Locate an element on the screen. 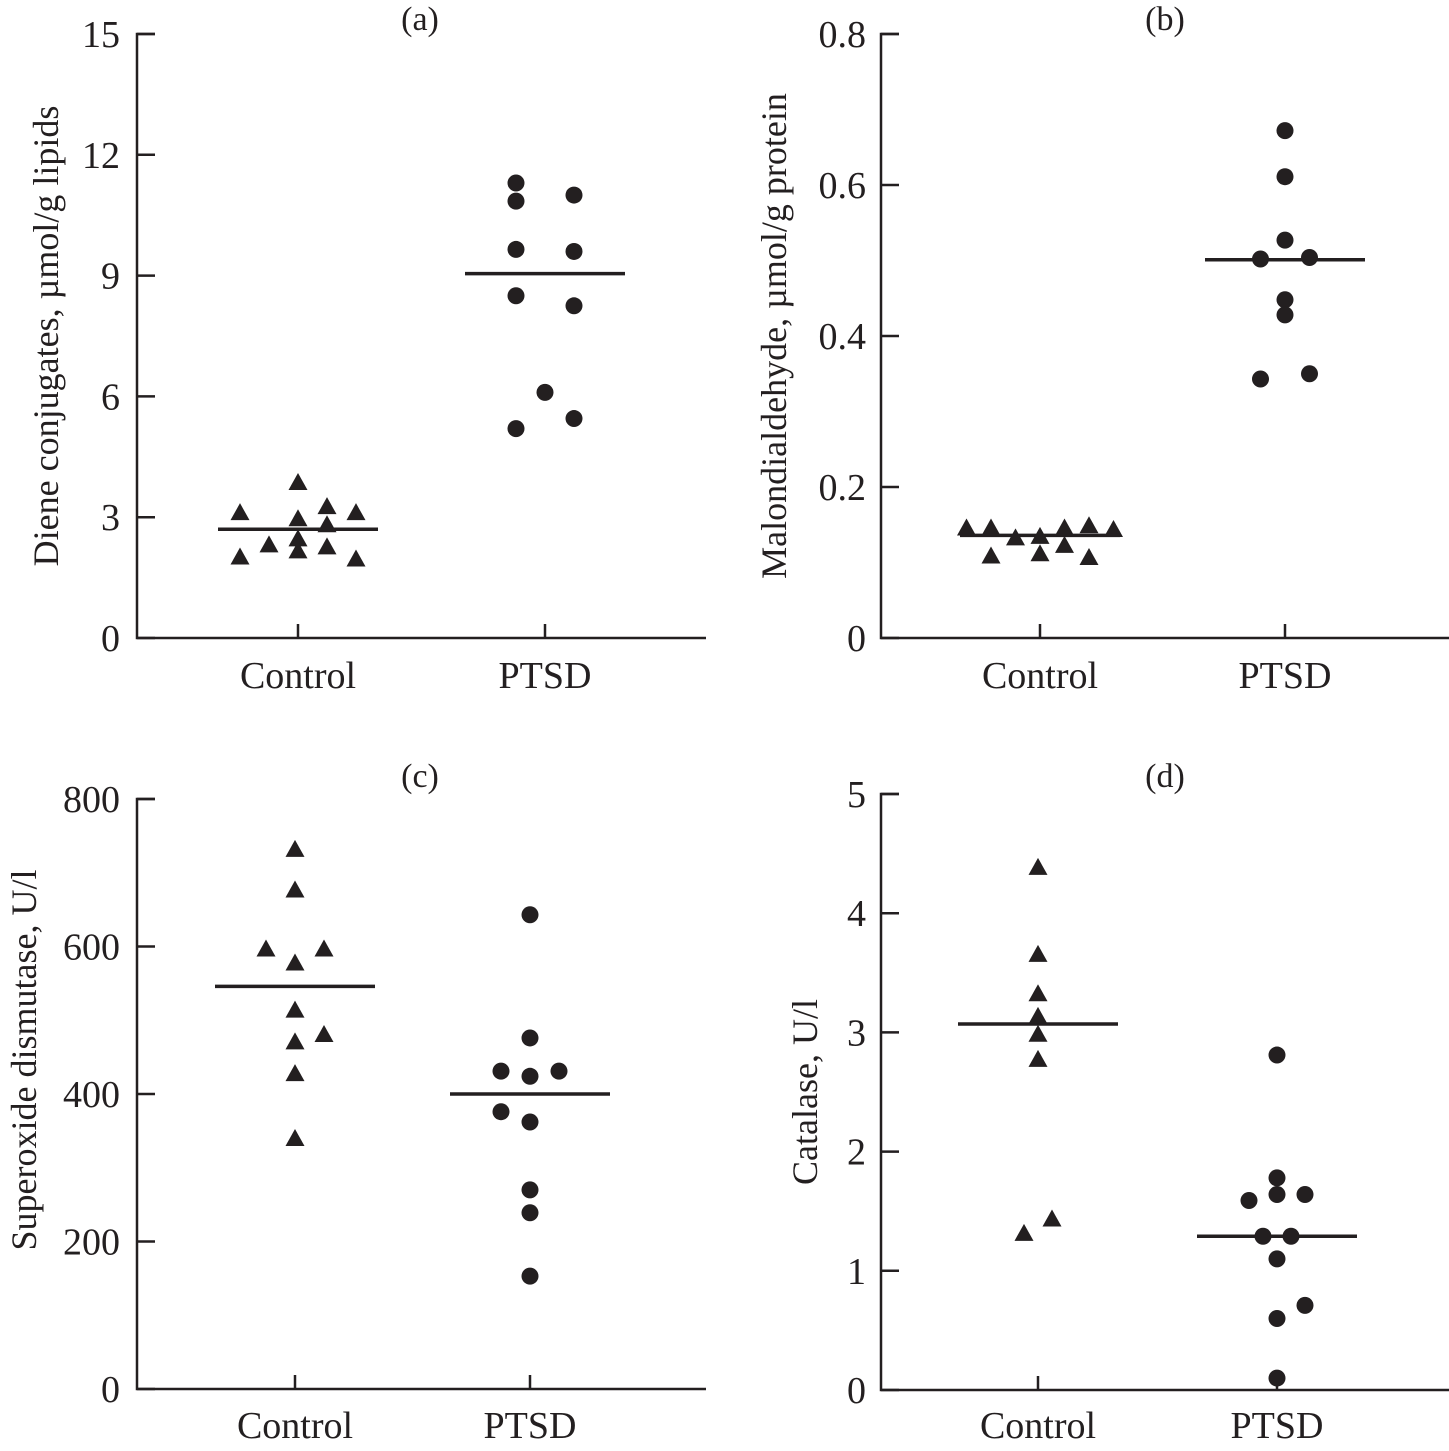 Image resolution: width=1449 pixels, height=1451 pixels. y-axis-title: Diene conjugates, µmol/g lipids is located at coordinates (46, 336).